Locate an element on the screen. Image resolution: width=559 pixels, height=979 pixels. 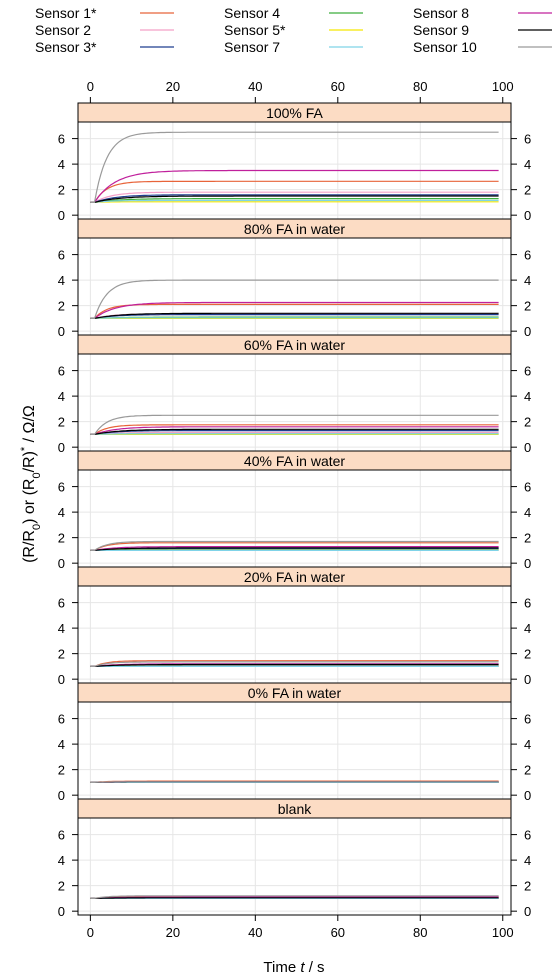
panel: 40% FA in water 0 0 2 2 4 4 6 6 is located at coordinates (294, 510).